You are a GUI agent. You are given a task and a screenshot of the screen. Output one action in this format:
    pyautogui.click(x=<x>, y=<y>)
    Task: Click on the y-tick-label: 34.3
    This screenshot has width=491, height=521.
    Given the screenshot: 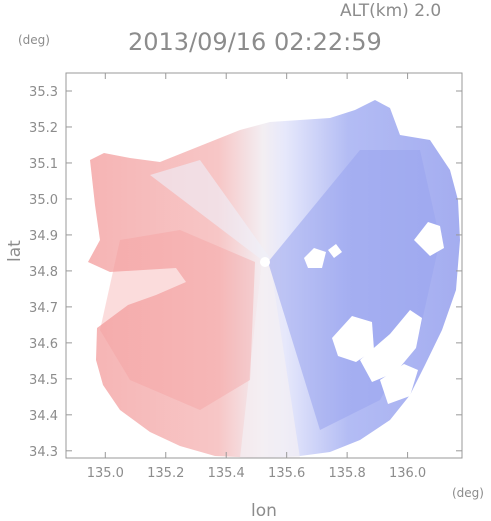 What is the action you would take?
    pyautogui.click(x=43, y=452)
    